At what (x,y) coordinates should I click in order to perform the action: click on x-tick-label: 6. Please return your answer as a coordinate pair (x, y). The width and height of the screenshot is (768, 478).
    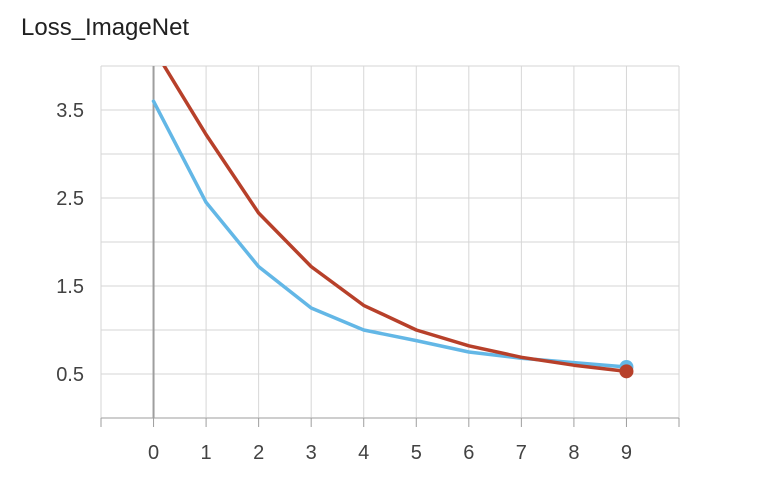
    Looking at the image, I should click on (468, 453).